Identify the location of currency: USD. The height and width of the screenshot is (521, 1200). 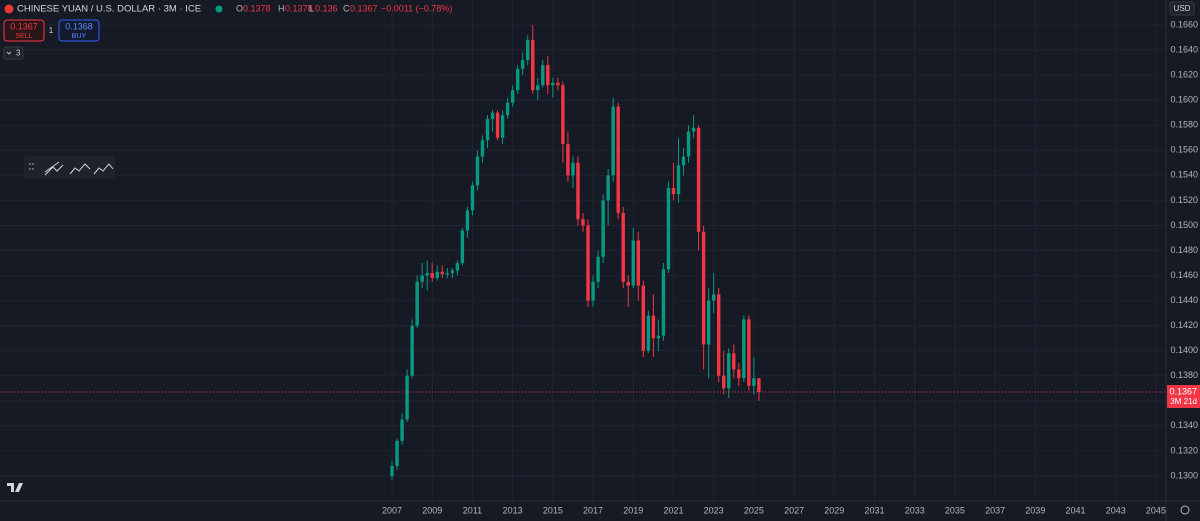
(1182, 8).